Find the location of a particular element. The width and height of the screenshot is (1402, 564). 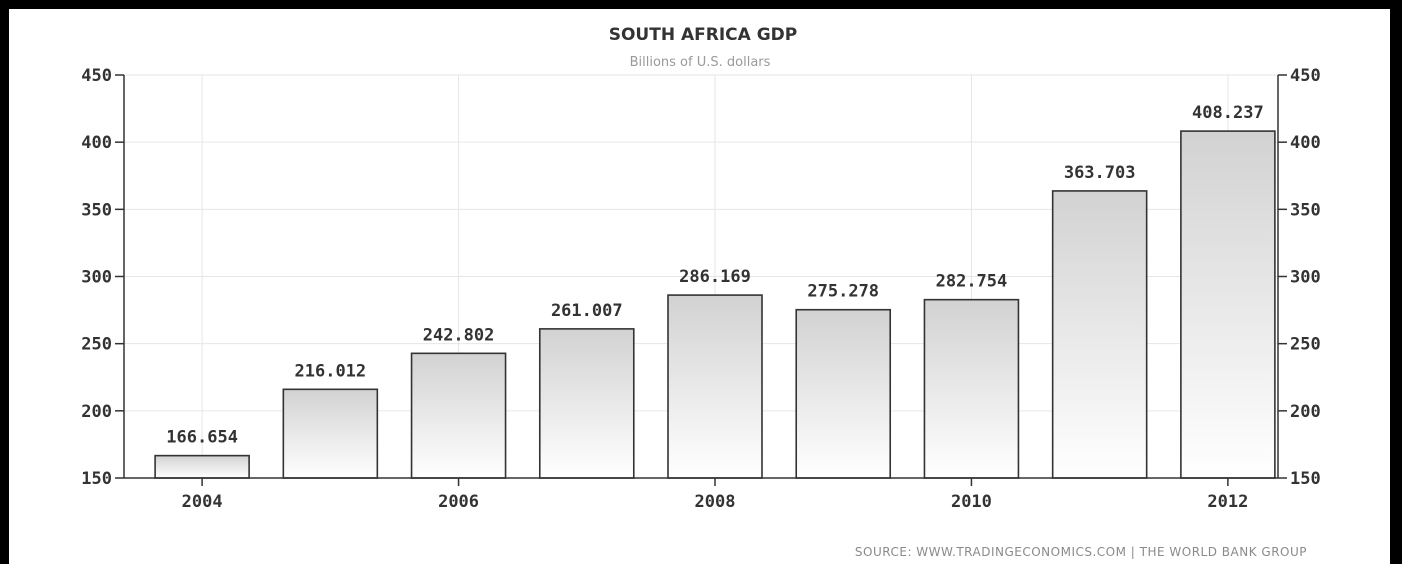

data-label-2010: 282.754 is located at coordinates (972, 282).